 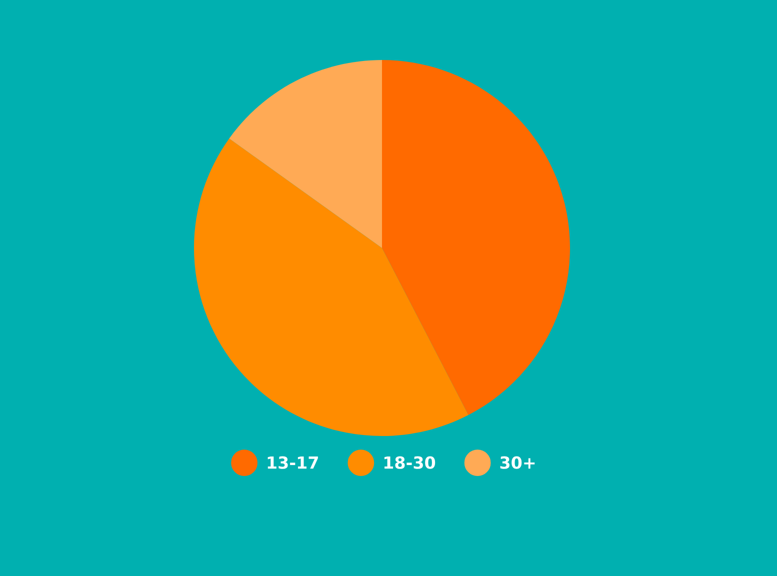 What do you see at coordinates (517, 462) in the screenshot?
I see `legend-label: 30+` at bounding box center [517, 462].